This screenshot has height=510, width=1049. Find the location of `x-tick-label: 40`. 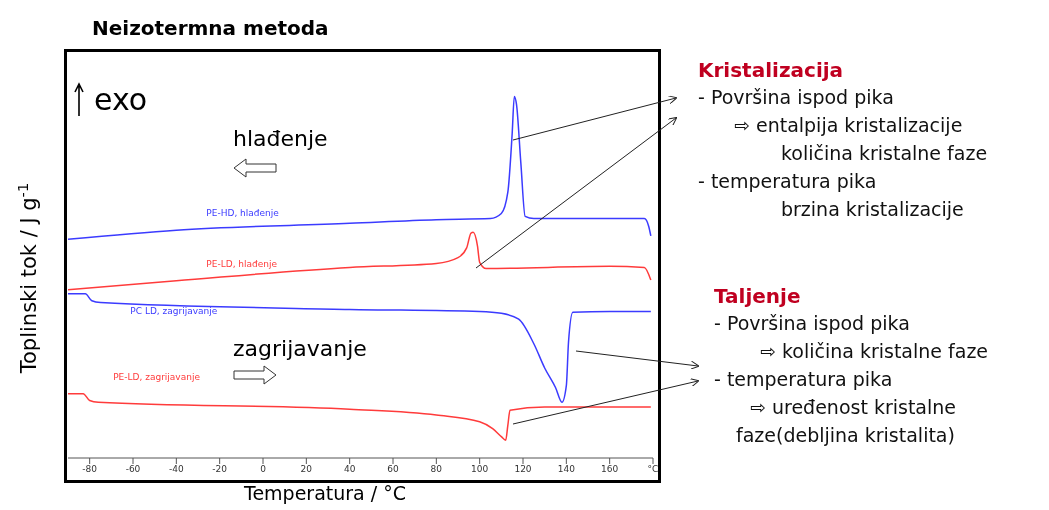

x-tick-label: 40 is located at coordinates (349, 469).